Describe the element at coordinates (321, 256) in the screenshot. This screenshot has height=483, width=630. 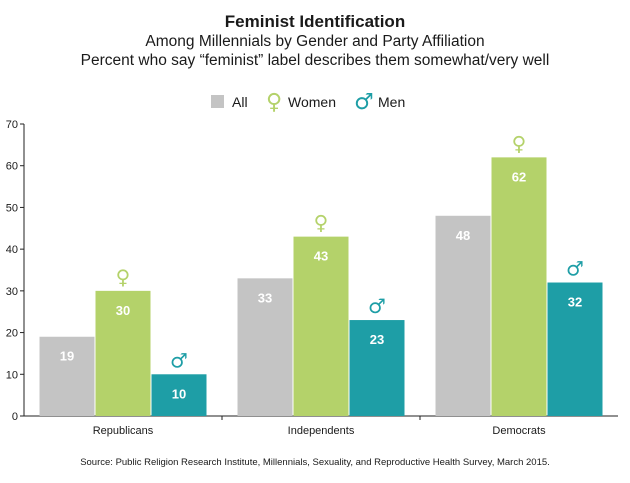
I see `bar-value-label: 43` at that location.